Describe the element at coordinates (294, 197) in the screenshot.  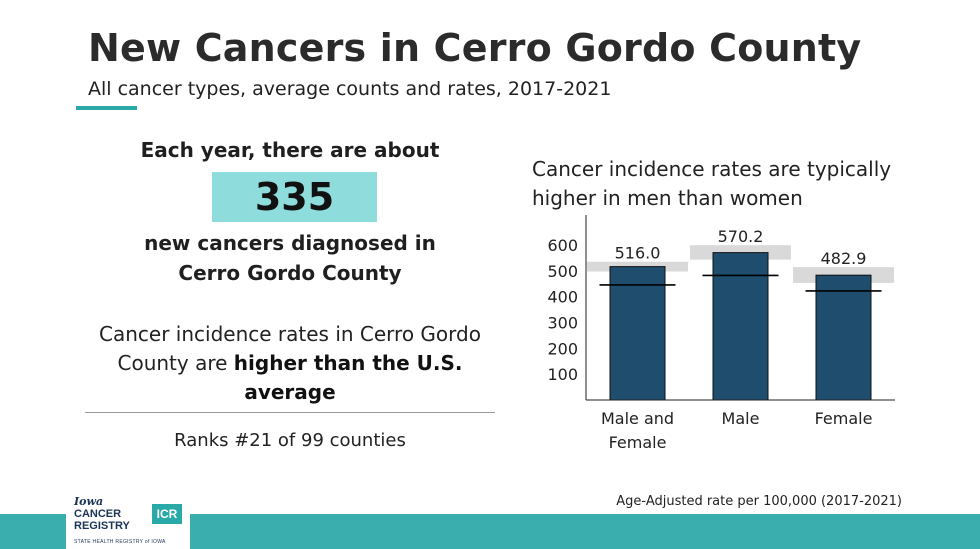
I see `new-cancer-count: 335` at that location.